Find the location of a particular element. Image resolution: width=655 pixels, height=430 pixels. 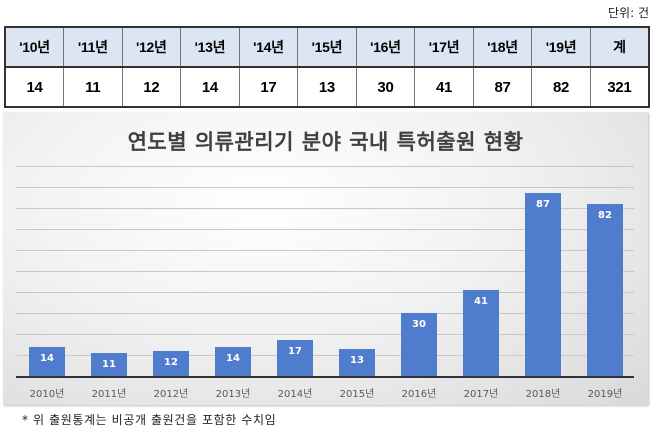

bar-data-label: 13 is located at coordinates (357, 360).